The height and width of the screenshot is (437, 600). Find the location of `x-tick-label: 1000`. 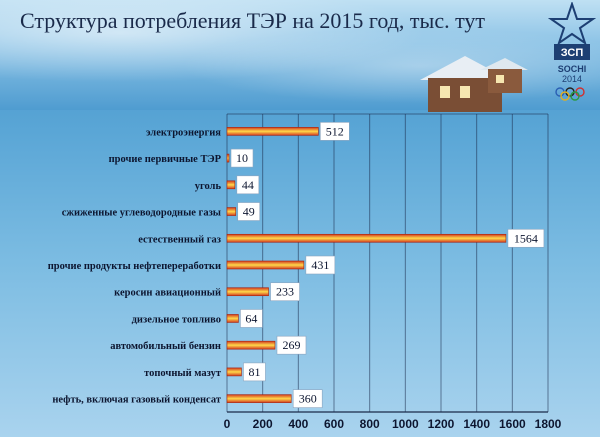

x-tick-label: 1000 is located at coordinates (405, 424).